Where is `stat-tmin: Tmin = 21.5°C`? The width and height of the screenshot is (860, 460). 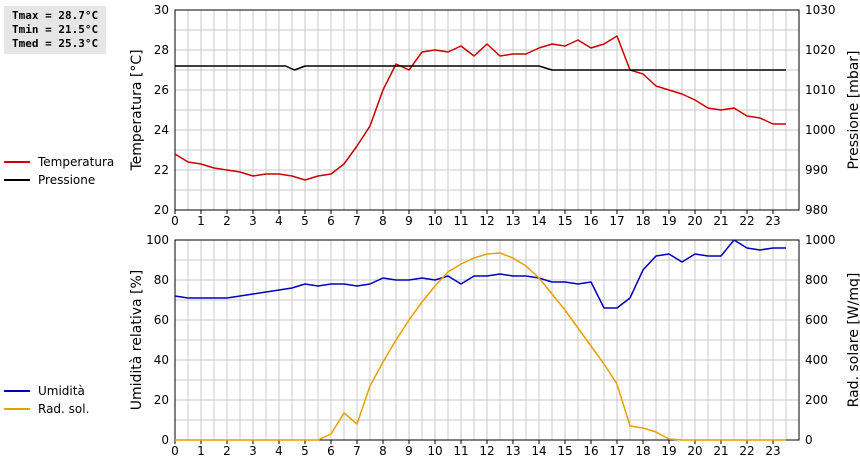
stat-tmin: Tmin = 21.5°C is located at coordinates (55, 29).